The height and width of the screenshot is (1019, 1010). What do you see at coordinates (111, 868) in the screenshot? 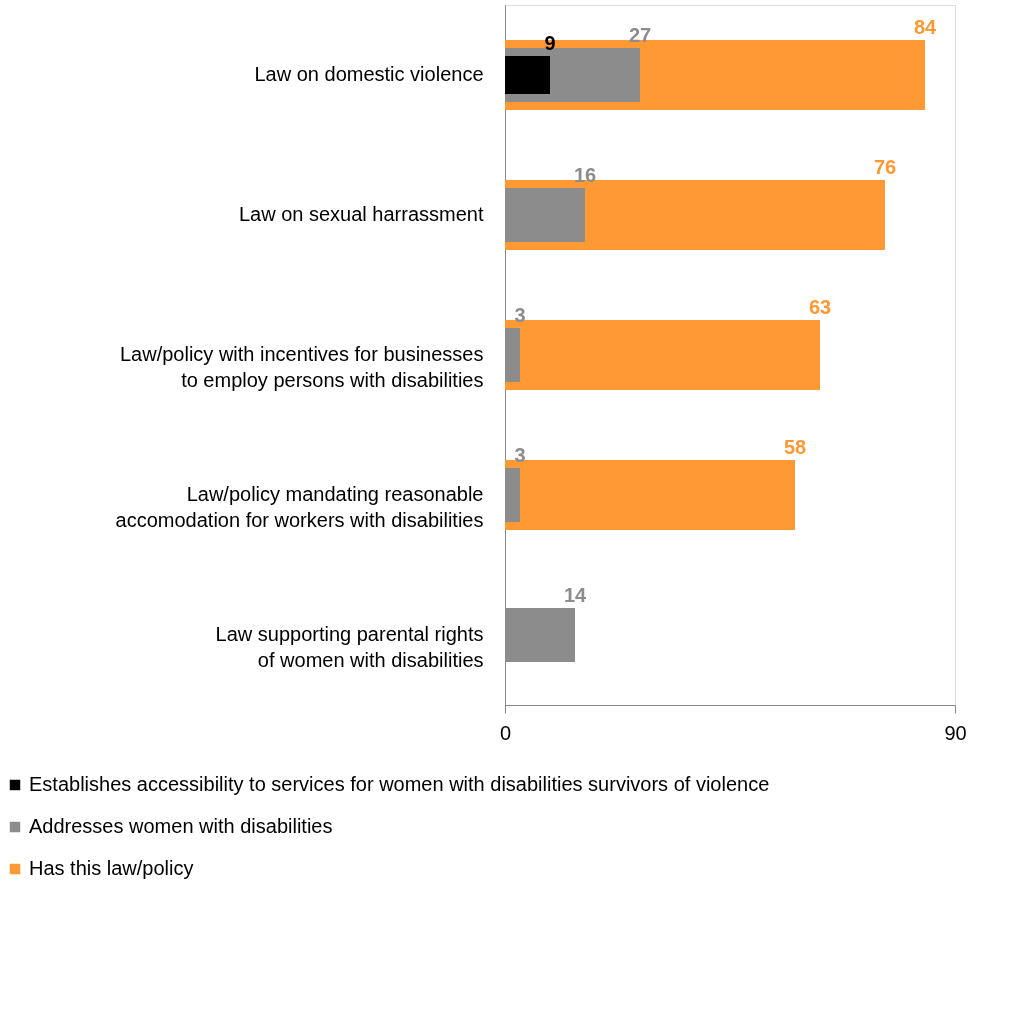
I see `legend-label: Has this law/policy` at bounding box center [111, 868].